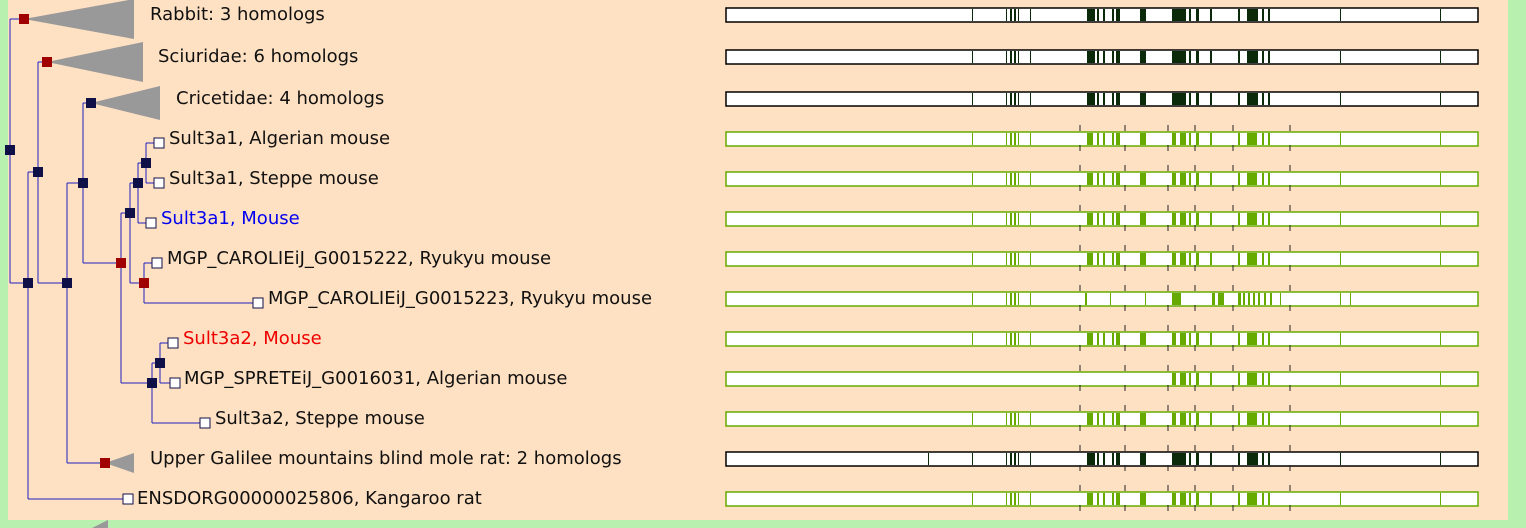  I want to click on clade-node, so click(105, 463).